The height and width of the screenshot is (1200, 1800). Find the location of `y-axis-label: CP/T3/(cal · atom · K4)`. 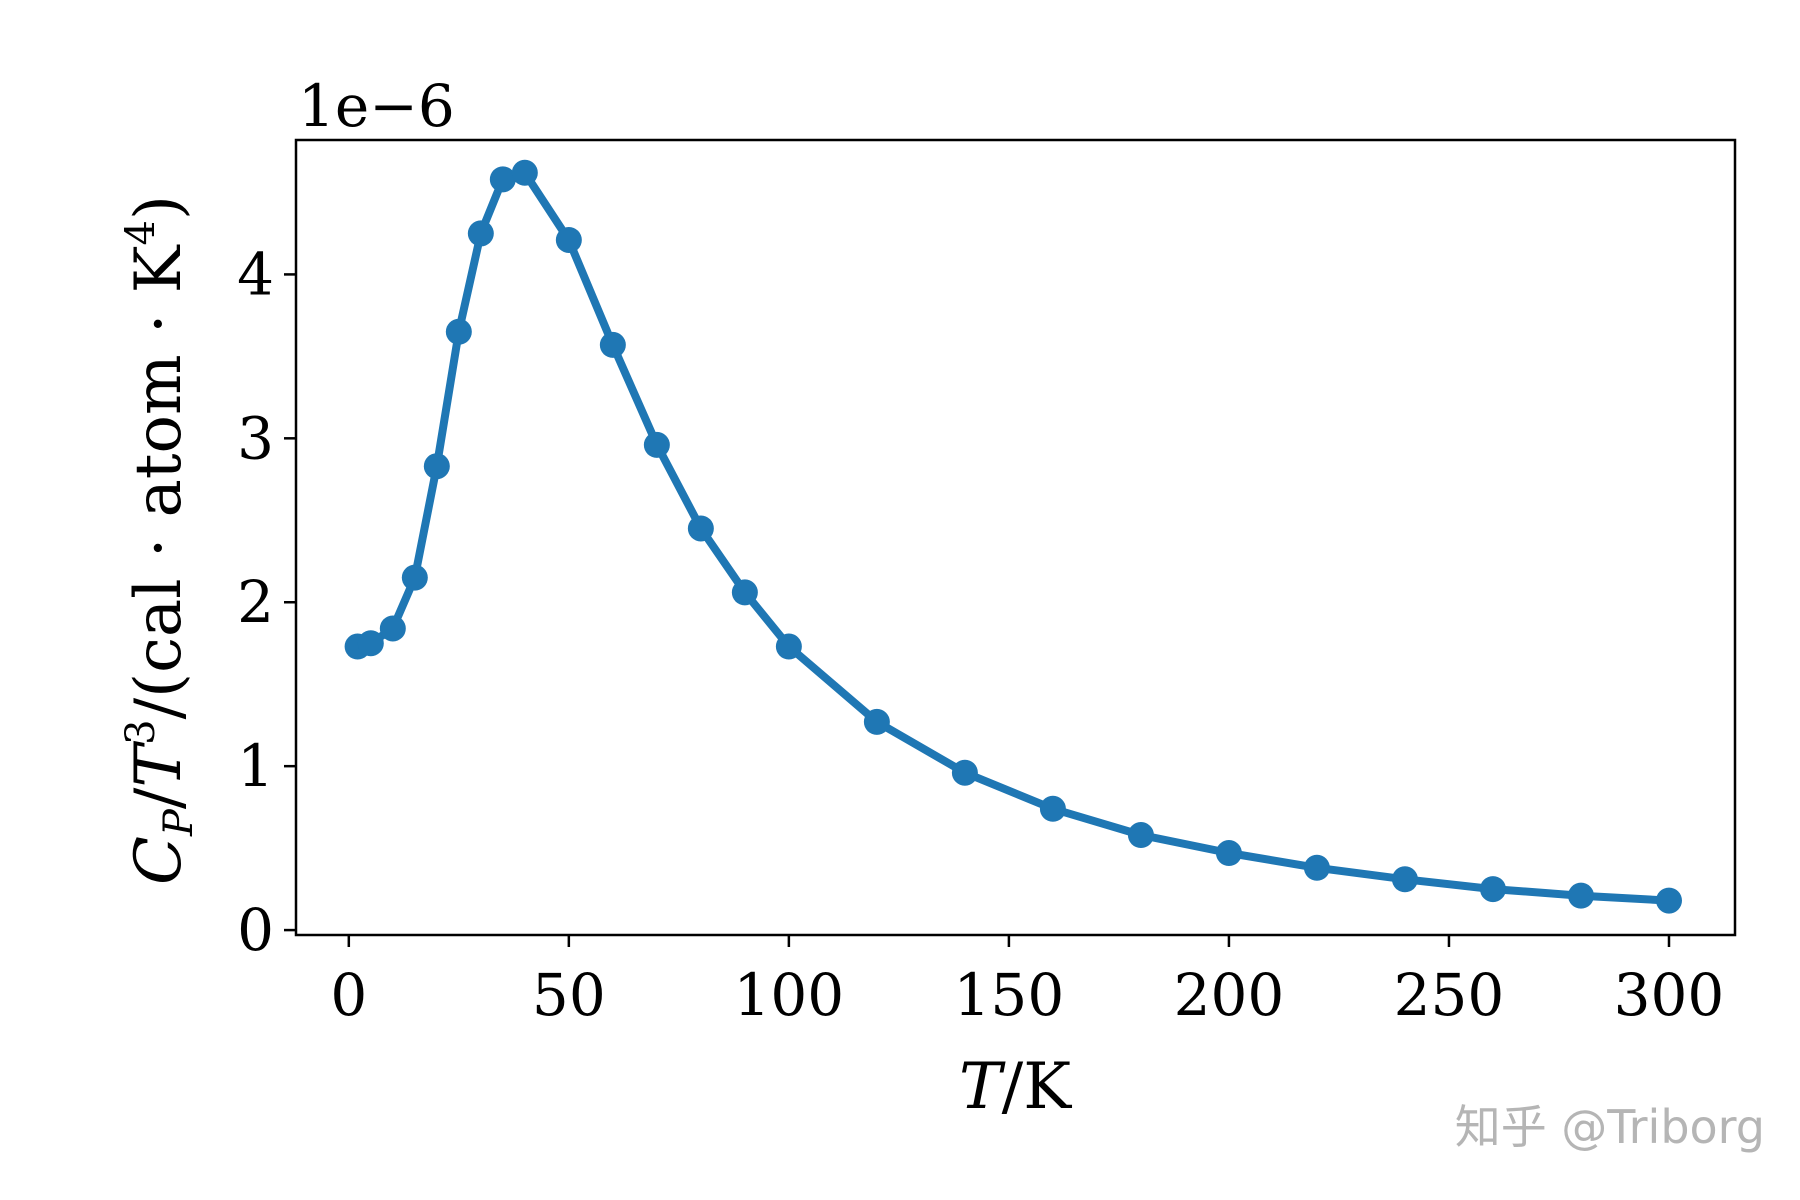

y-axis-label: CP/T3/(cal · atom · K4) is located at coordinates (160, 540).